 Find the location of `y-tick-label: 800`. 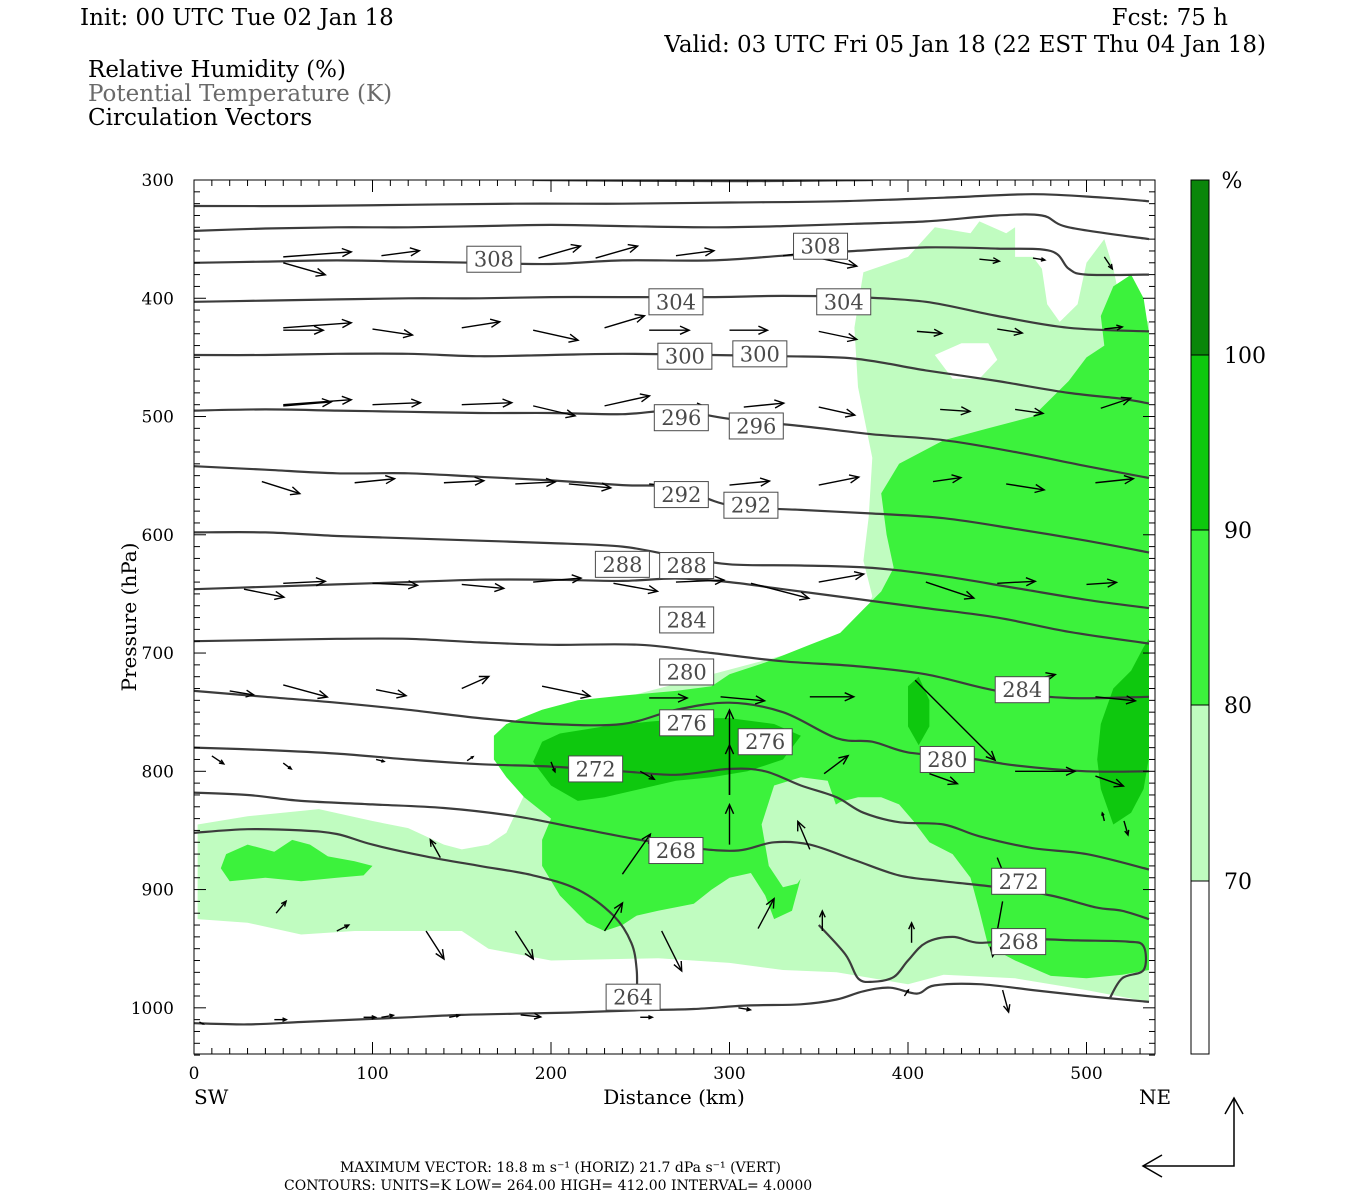

y-tick-label: 800 is located at coordinates (158, 772).